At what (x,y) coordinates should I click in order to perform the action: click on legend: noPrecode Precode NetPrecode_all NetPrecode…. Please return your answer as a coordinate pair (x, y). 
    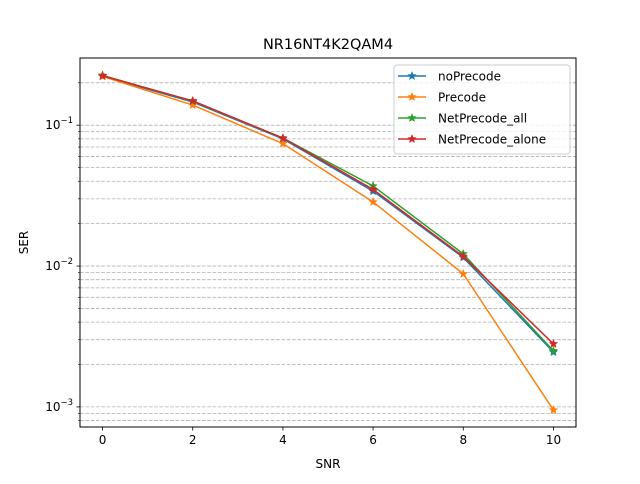
    Looking at the image, I should click on (482, 109).